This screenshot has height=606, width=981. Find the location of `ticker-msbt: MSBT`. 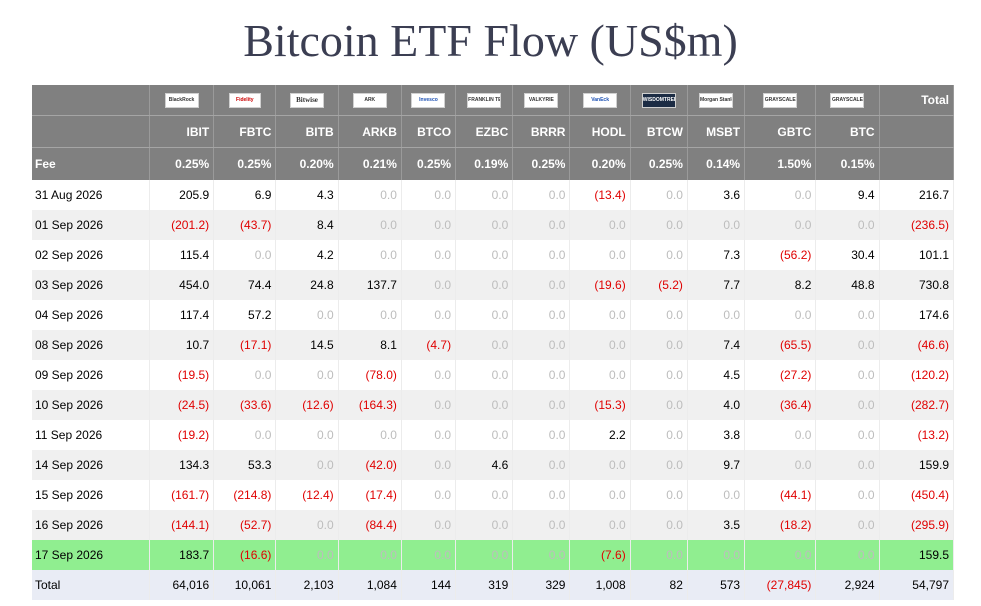

ticker-msbt: MSBT is located at coordinates (716, 131).